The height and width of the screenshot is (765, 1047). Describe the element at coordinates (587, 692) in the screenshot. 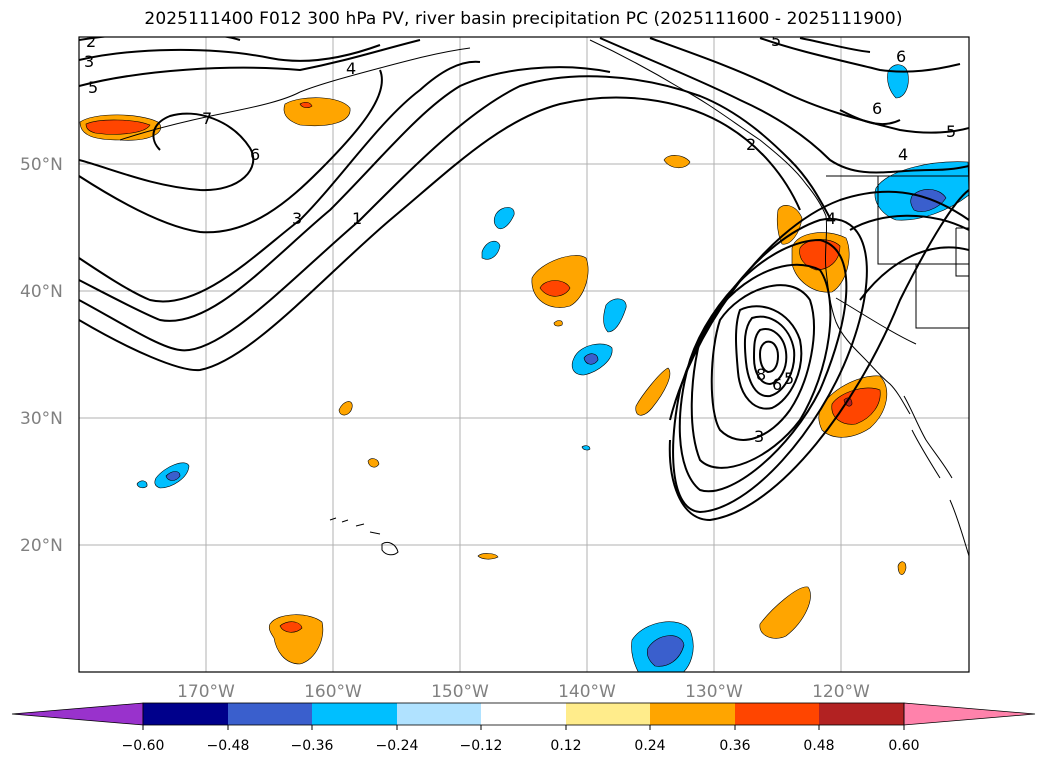

I see `lon-label-140w: 140°W` at that location.